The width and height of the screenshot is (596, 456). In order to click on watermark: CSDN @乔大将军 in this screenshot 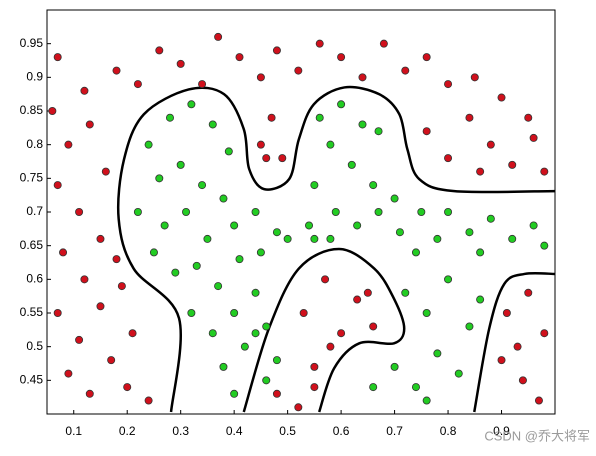, I will do `click(537, 435)`.